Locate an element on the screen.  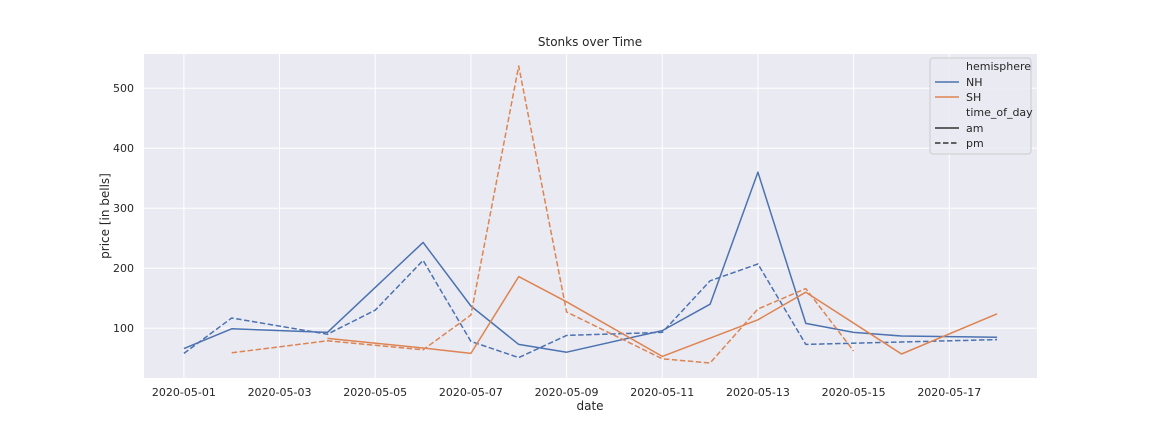
y-tick-label: 500 is located at coordinates (123, 88).